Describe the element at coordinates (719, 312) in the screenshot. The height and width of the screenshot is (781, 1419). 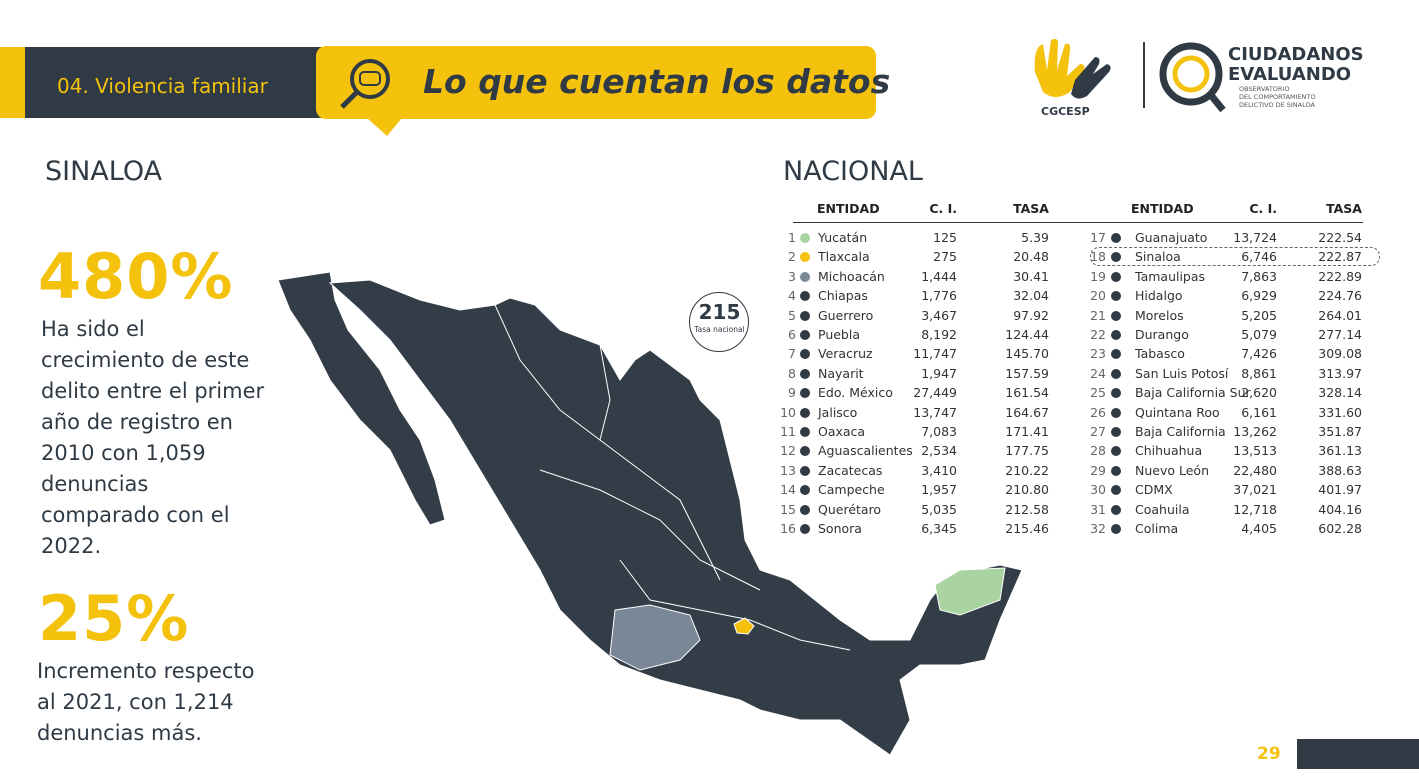
I see `badge-value: 215` at that location.